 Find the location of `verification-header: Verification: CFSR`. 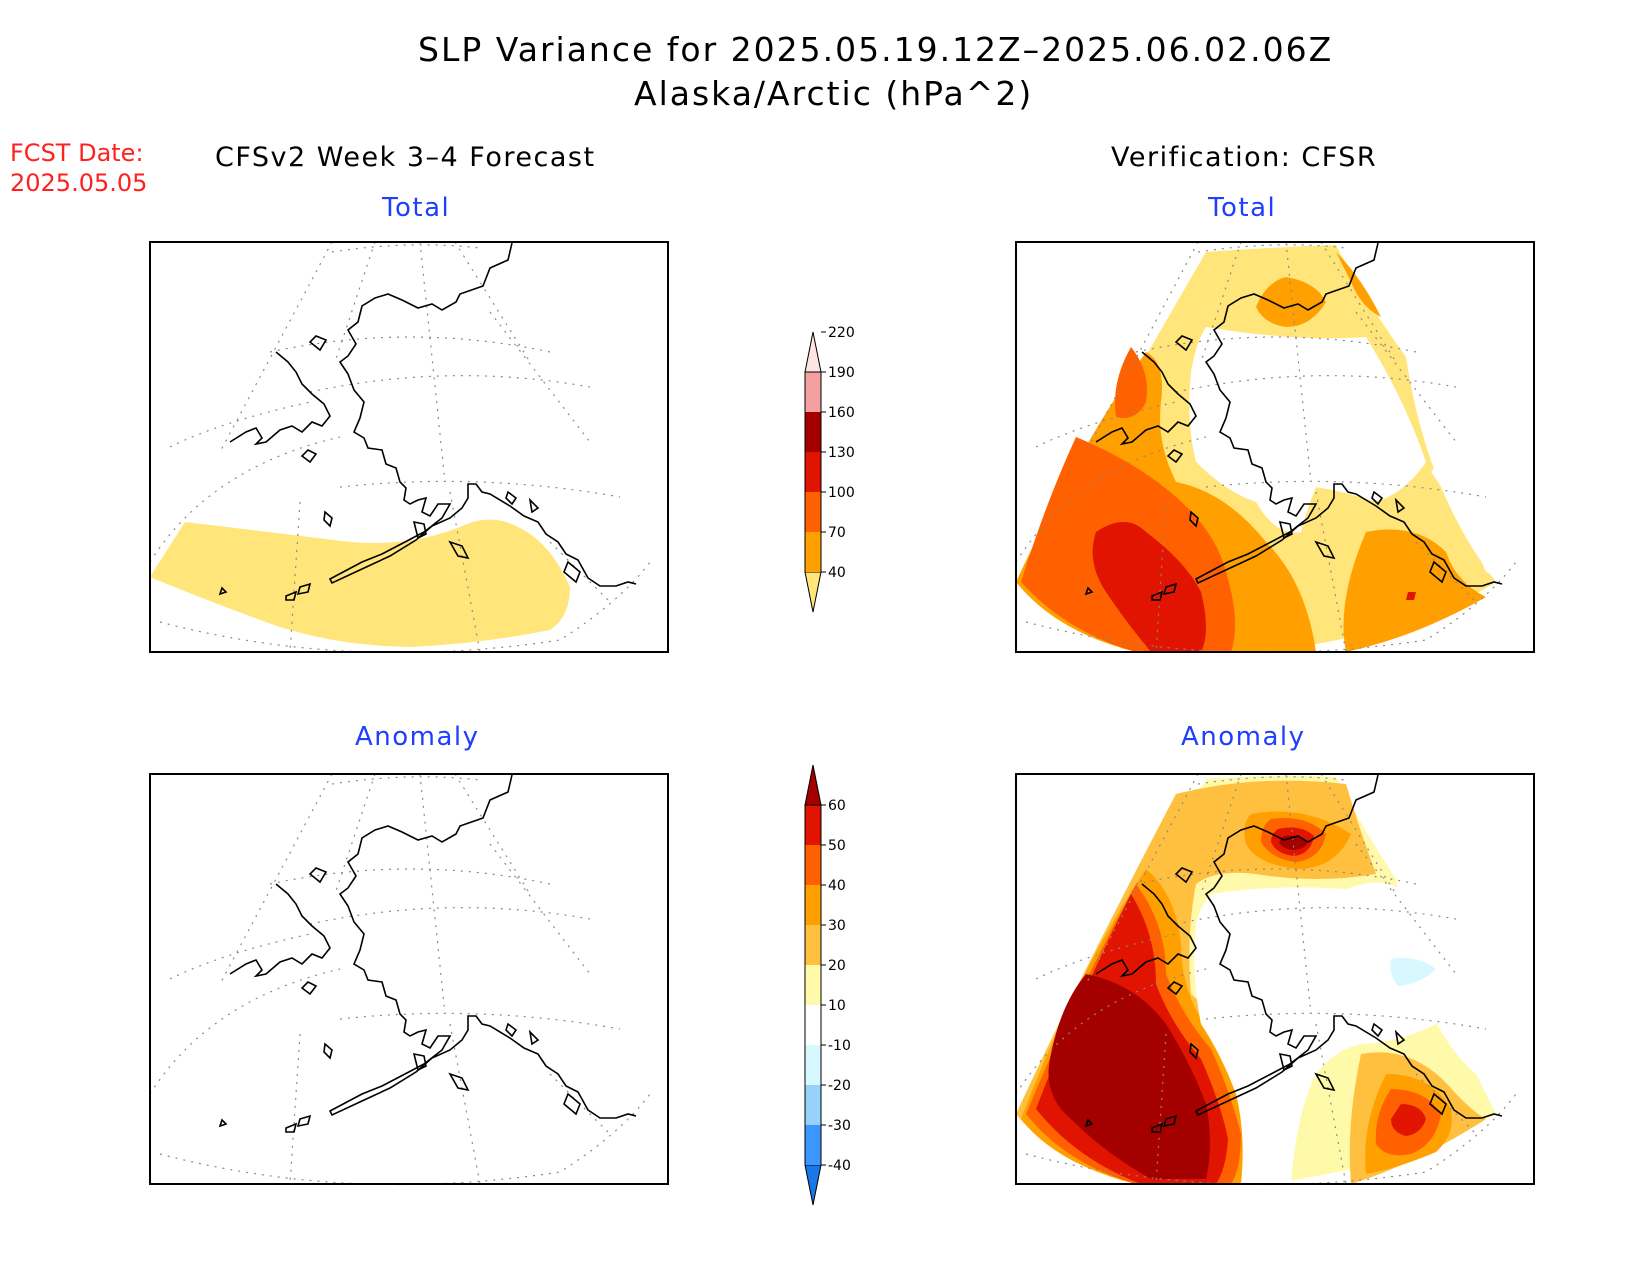

verification-header: Verification: CFSR is located at coordinates (1244, 157).